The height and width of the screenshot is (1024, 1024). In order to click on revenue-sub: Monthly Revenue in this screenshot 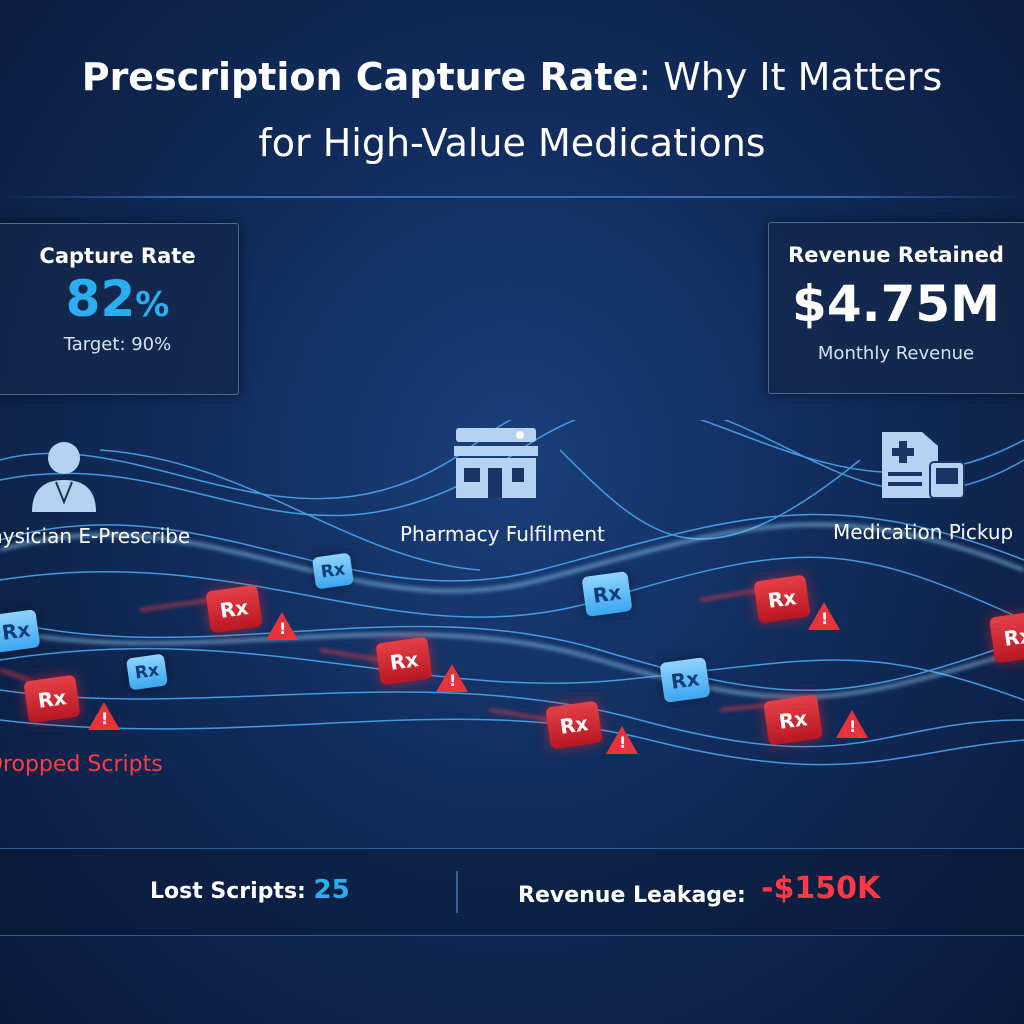, I will do `click(896, 353)`.